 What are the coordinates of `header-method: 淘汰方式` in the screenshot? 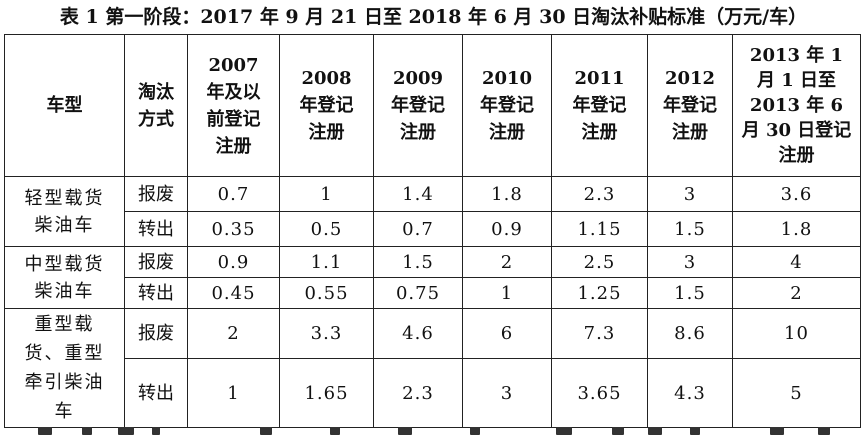 It's located at (156, 105).